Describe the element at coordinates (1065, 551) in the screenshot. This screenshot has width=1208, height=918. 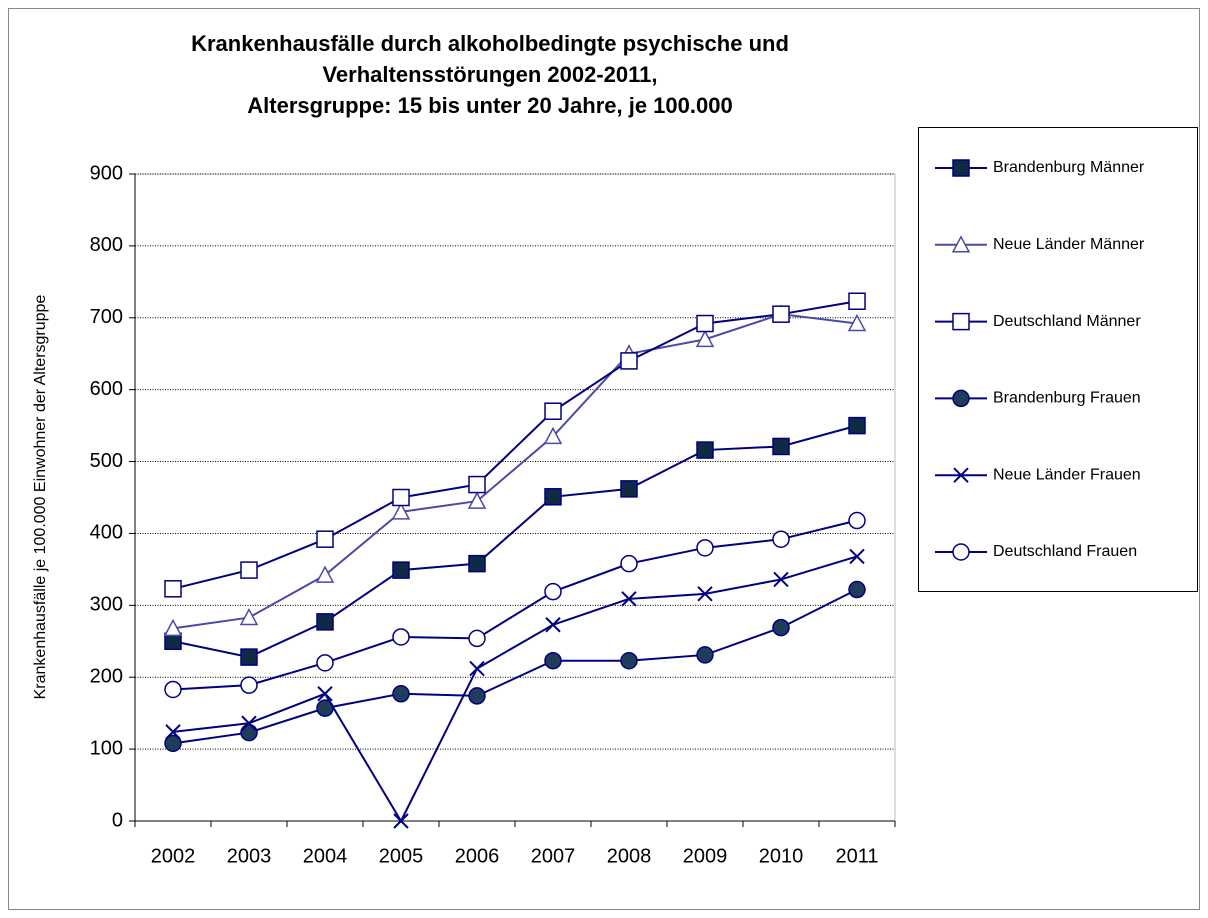
I see `legend-label: Deutschland Frauen` at that location.